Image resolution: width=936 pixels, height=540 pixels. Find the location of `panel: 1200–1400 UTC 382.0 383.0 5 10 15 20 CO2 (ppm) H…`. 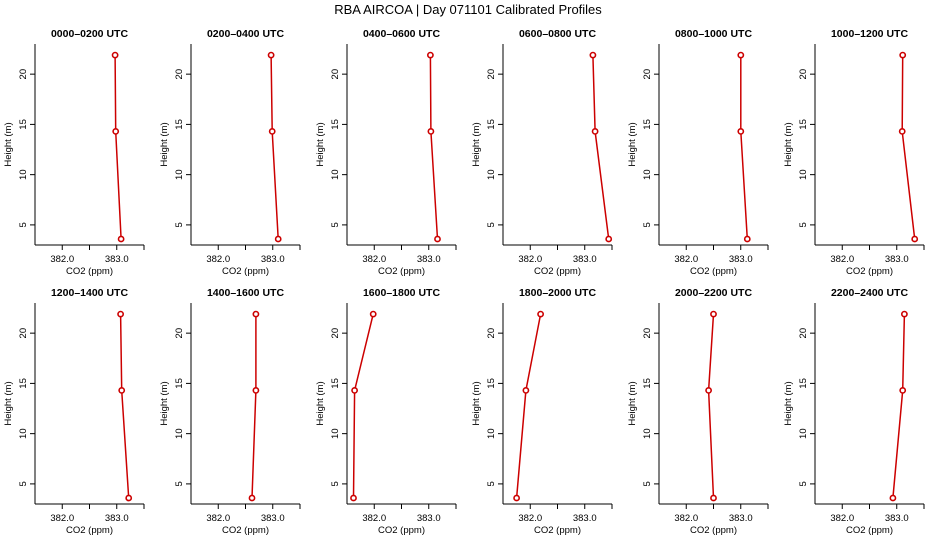

panel: 1200–1400 UTC 382.0 383.0 5 10 15 20 CO2 (ppm) H… is located at coordinates (74, 411).